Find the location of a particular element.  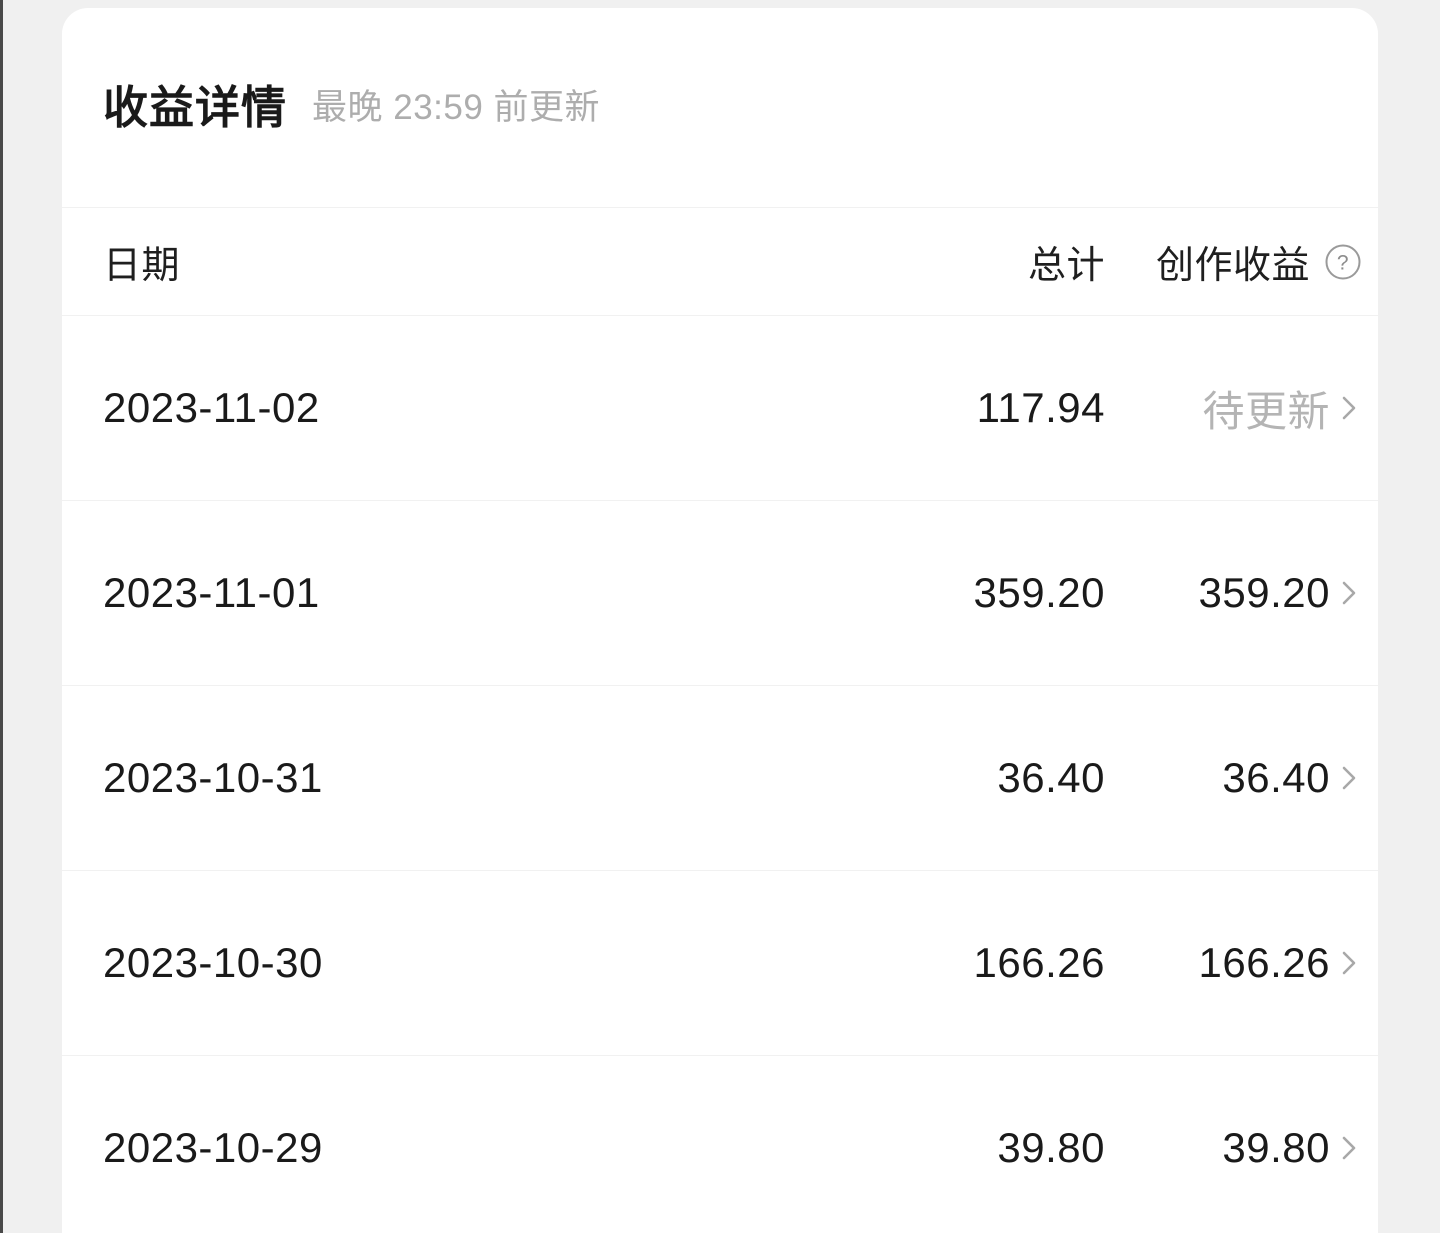

header-divider is located at coordinates (720, 207).